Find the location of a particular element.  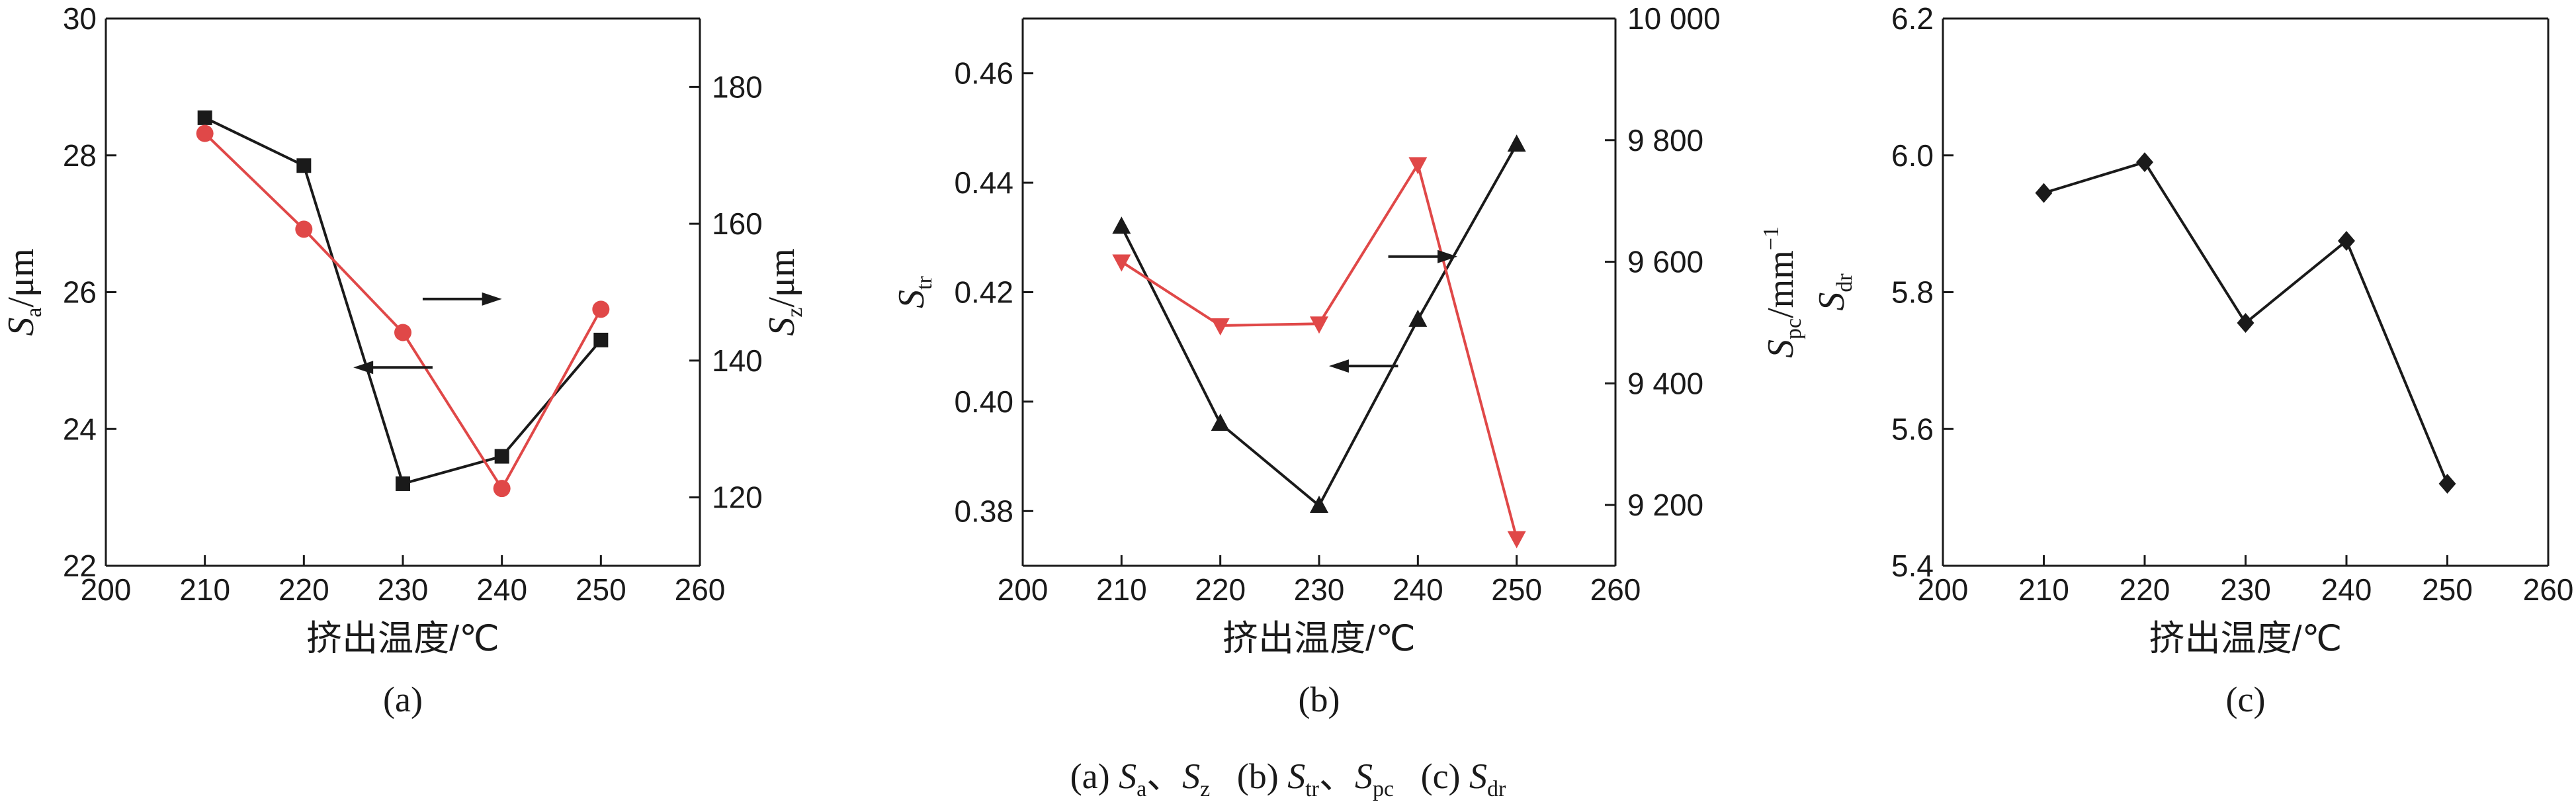

chart-c-x-tick-label: 230 is located at coordinates (2245, 589).